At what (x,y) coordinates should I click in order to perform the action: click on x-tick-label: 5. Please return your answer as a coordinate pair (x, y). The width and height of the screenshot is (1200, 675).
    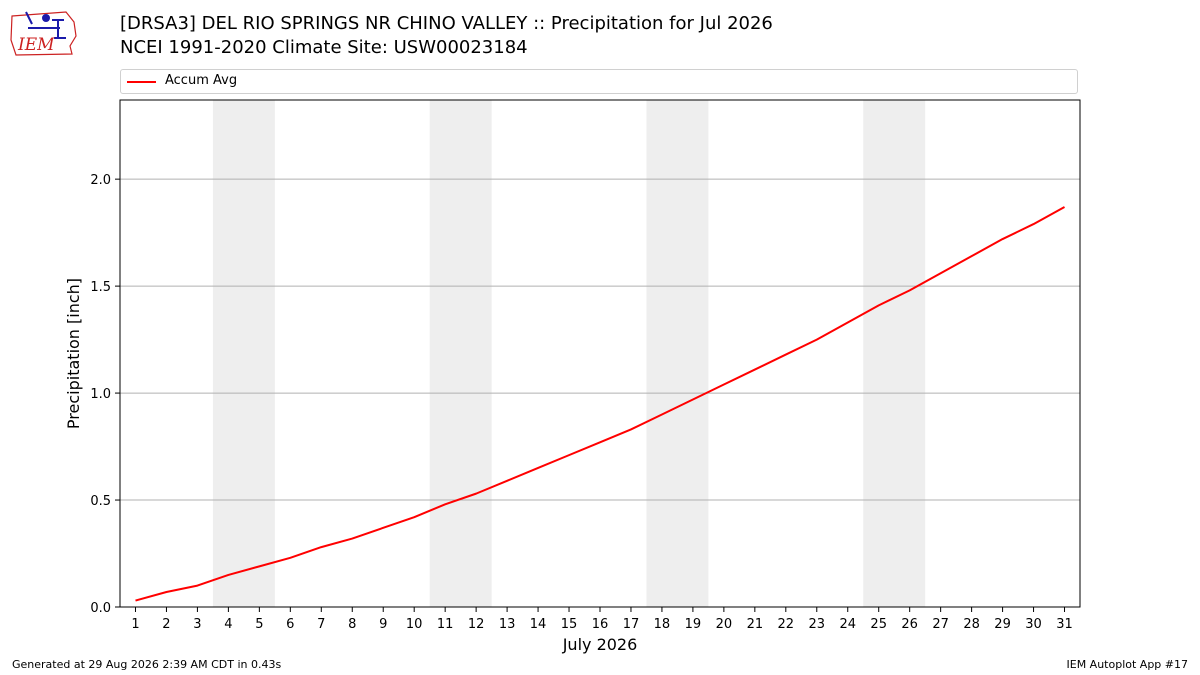
    Looking at the image, I should click on (259, 624).